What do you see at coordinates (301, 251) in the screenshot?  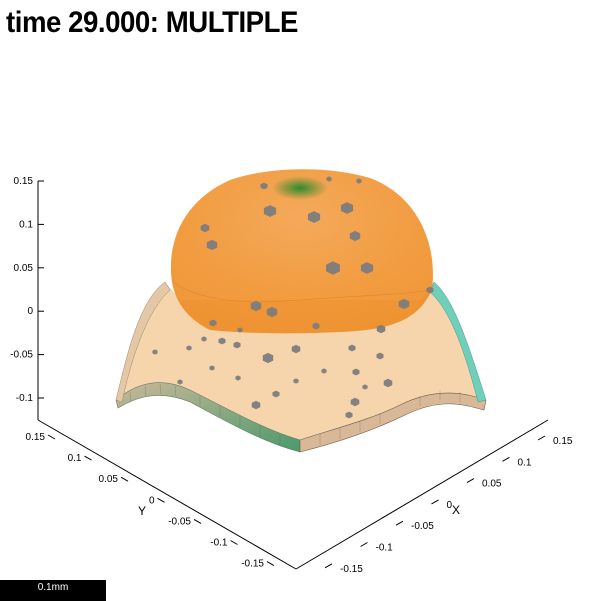 I see `dome-surface` at bounding box center [301, 251].